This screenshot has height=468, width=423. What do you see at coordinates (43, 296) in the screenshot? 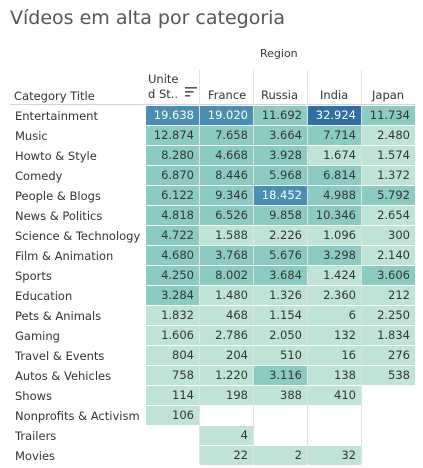
I see `category-label: Education` at bounding box center [43, 296].